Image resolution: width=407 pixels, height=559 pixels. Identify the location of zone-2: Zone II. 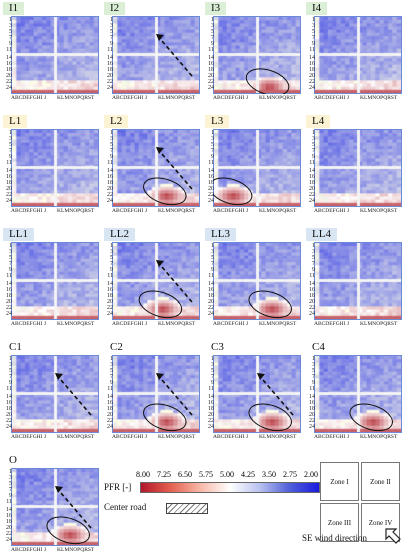
(380, 481).